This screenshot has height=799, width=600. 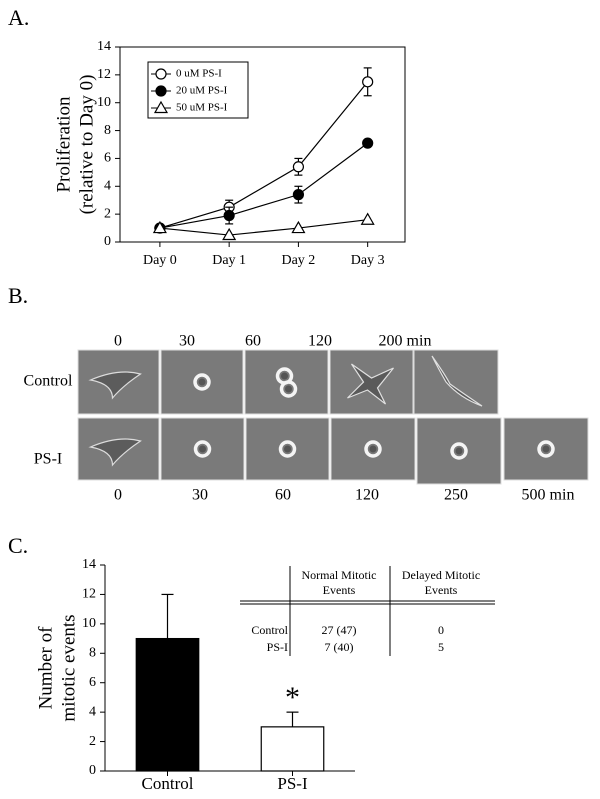 I want to click on legend-label: 50 uM PS-I, so click(x=202, y=108).